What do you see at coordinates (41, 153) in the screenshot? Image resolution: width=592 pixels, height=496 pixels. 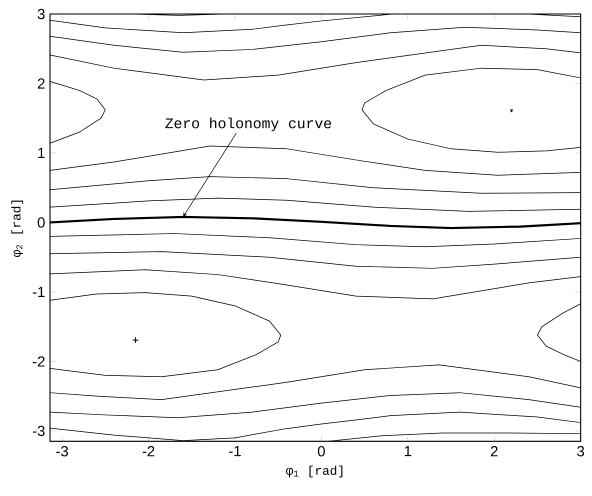 I see `y-tick-label: 1` at bounding box center [41, 153].